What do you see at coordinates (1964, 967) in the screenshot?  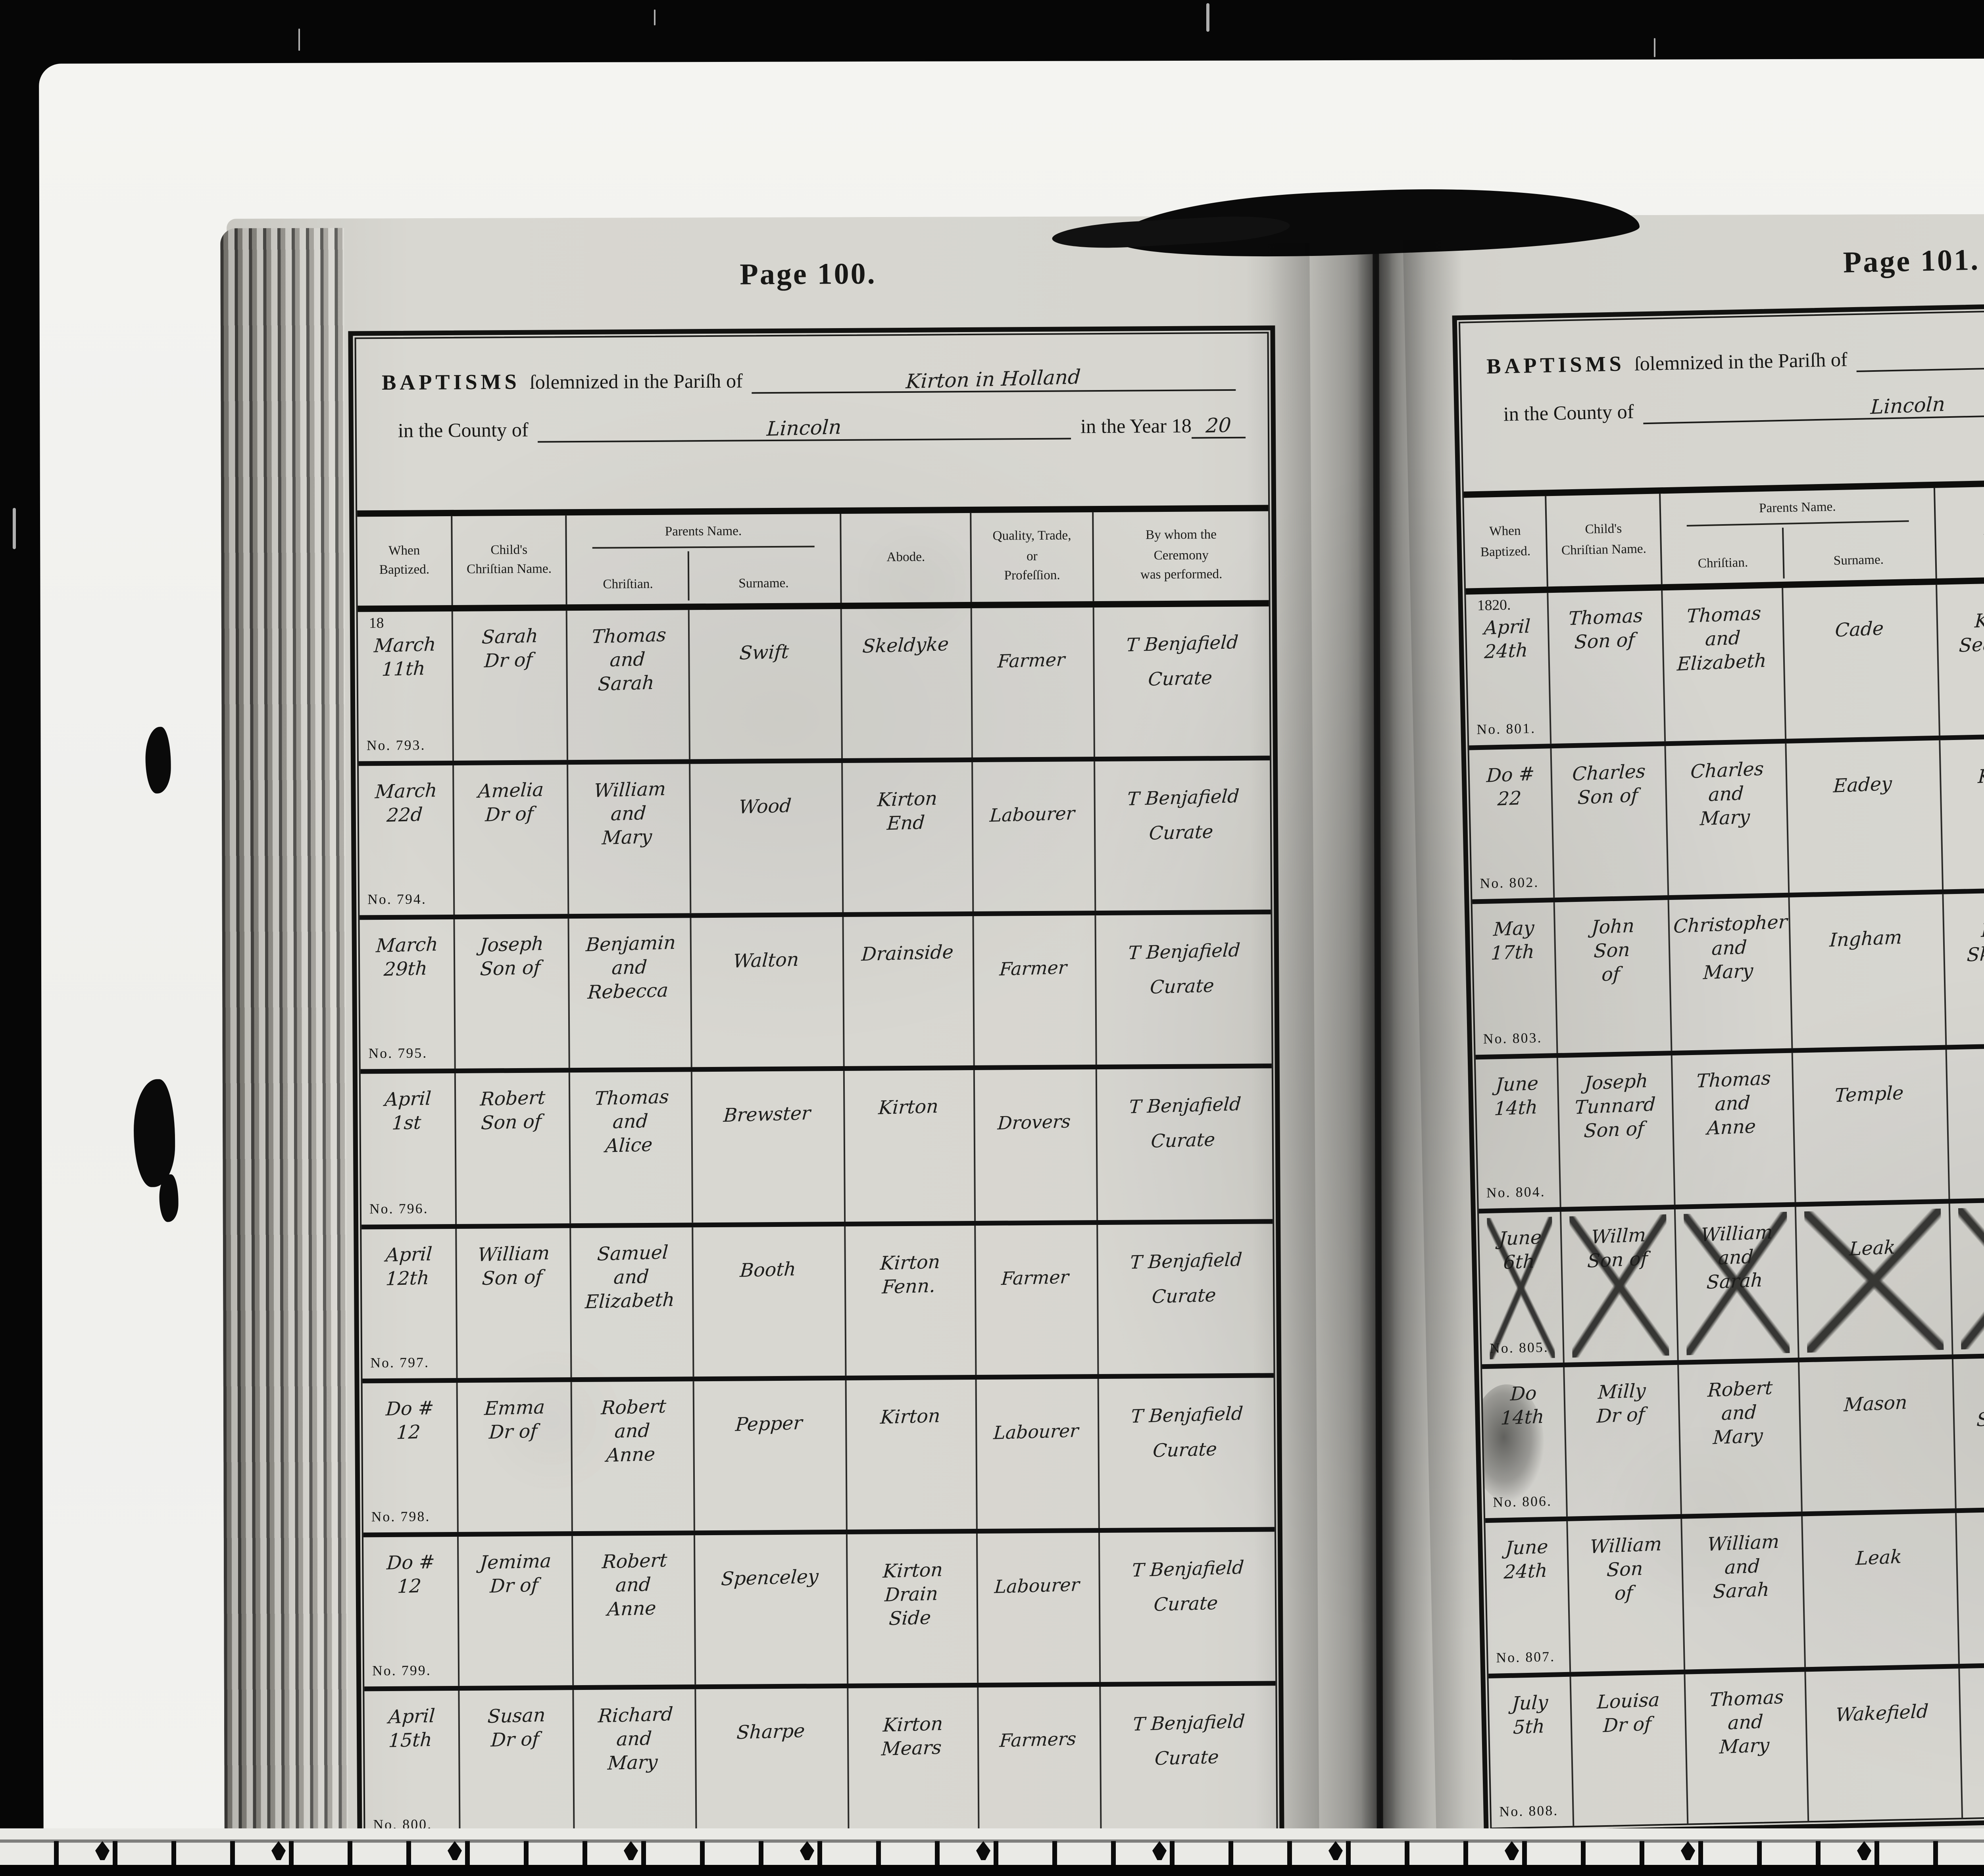 I see `abode-cell: Kirton Skeldyke` at bounding box center [1964, 967].